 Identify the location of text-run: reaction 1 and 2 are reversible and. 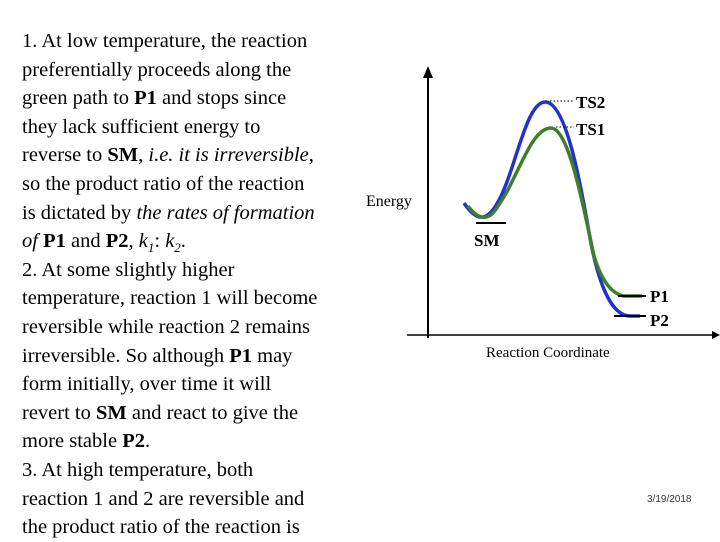
(163, 498).